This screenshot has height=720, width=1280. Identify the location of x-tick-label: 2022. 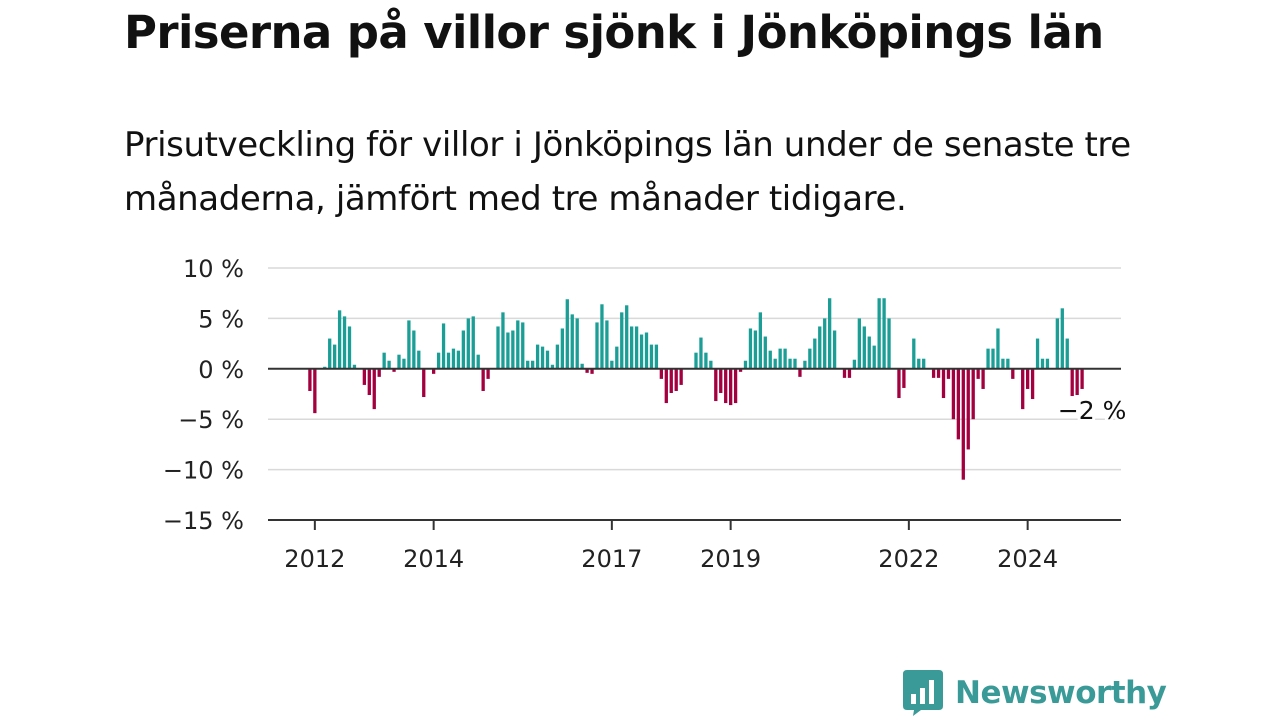
(908, 559).